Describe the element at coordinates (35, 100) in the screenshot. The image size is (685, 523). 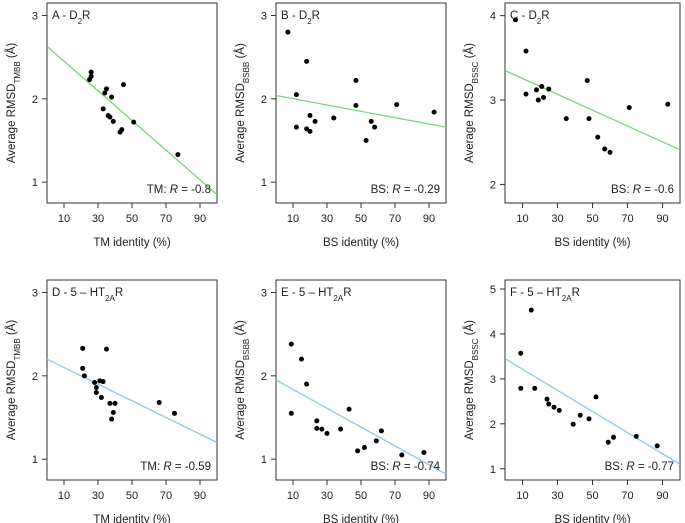
I see `y-tick-label: 2` at that location.